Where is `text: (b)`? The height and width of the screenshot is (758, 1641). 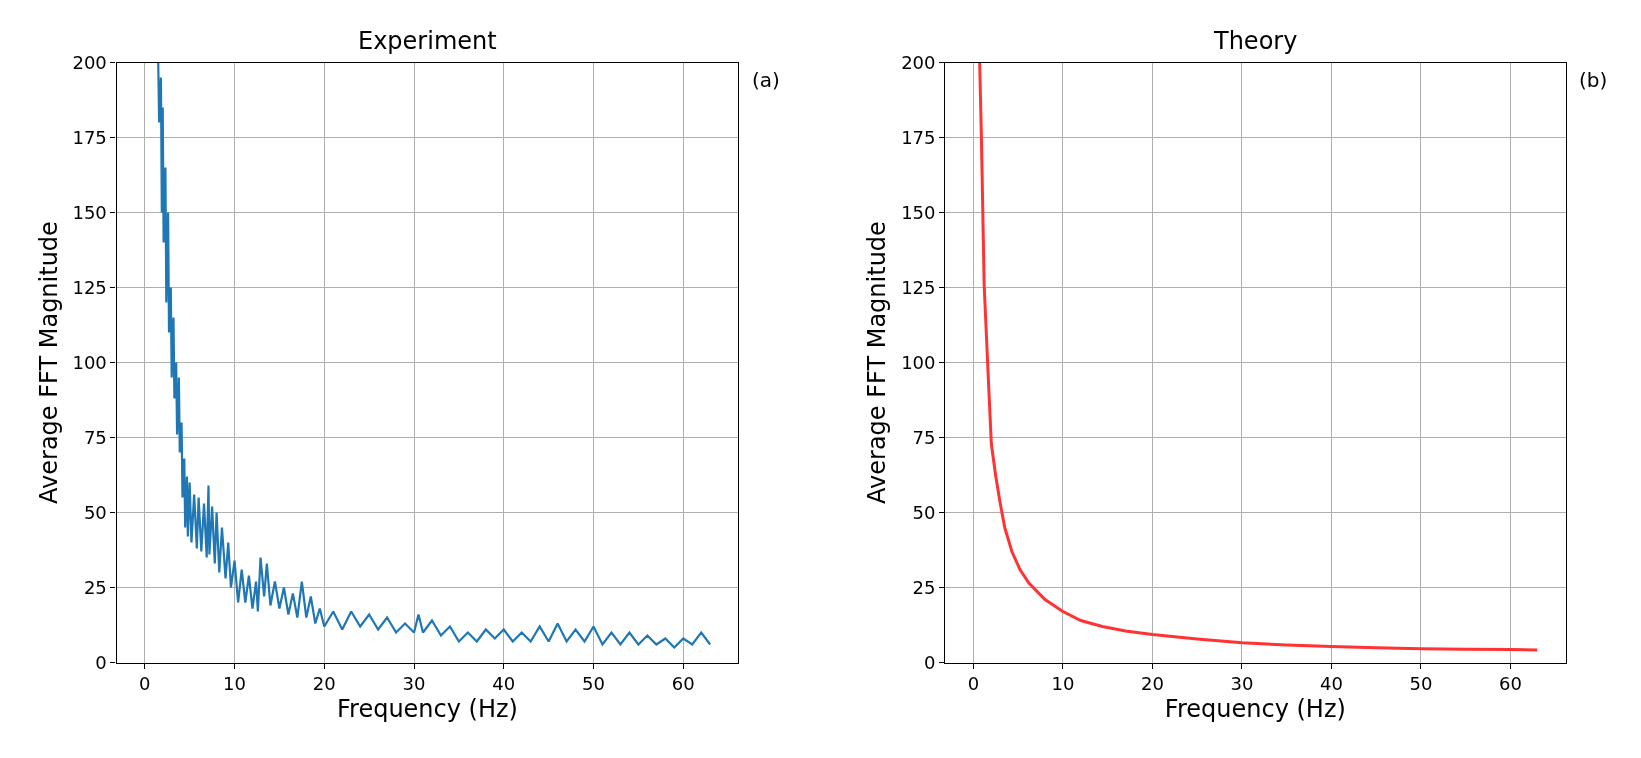 text: (b) is located at coordinates (1593, 80).